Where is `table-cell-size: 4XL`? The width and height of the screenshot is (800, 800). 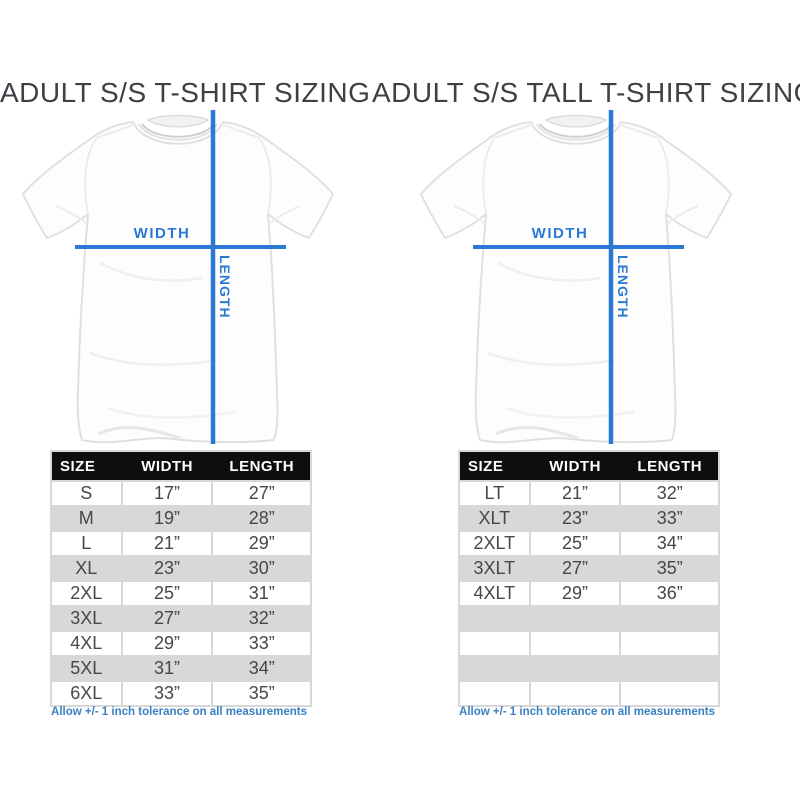
table-cell-size: 4XL is located at coordinates (86, 643).